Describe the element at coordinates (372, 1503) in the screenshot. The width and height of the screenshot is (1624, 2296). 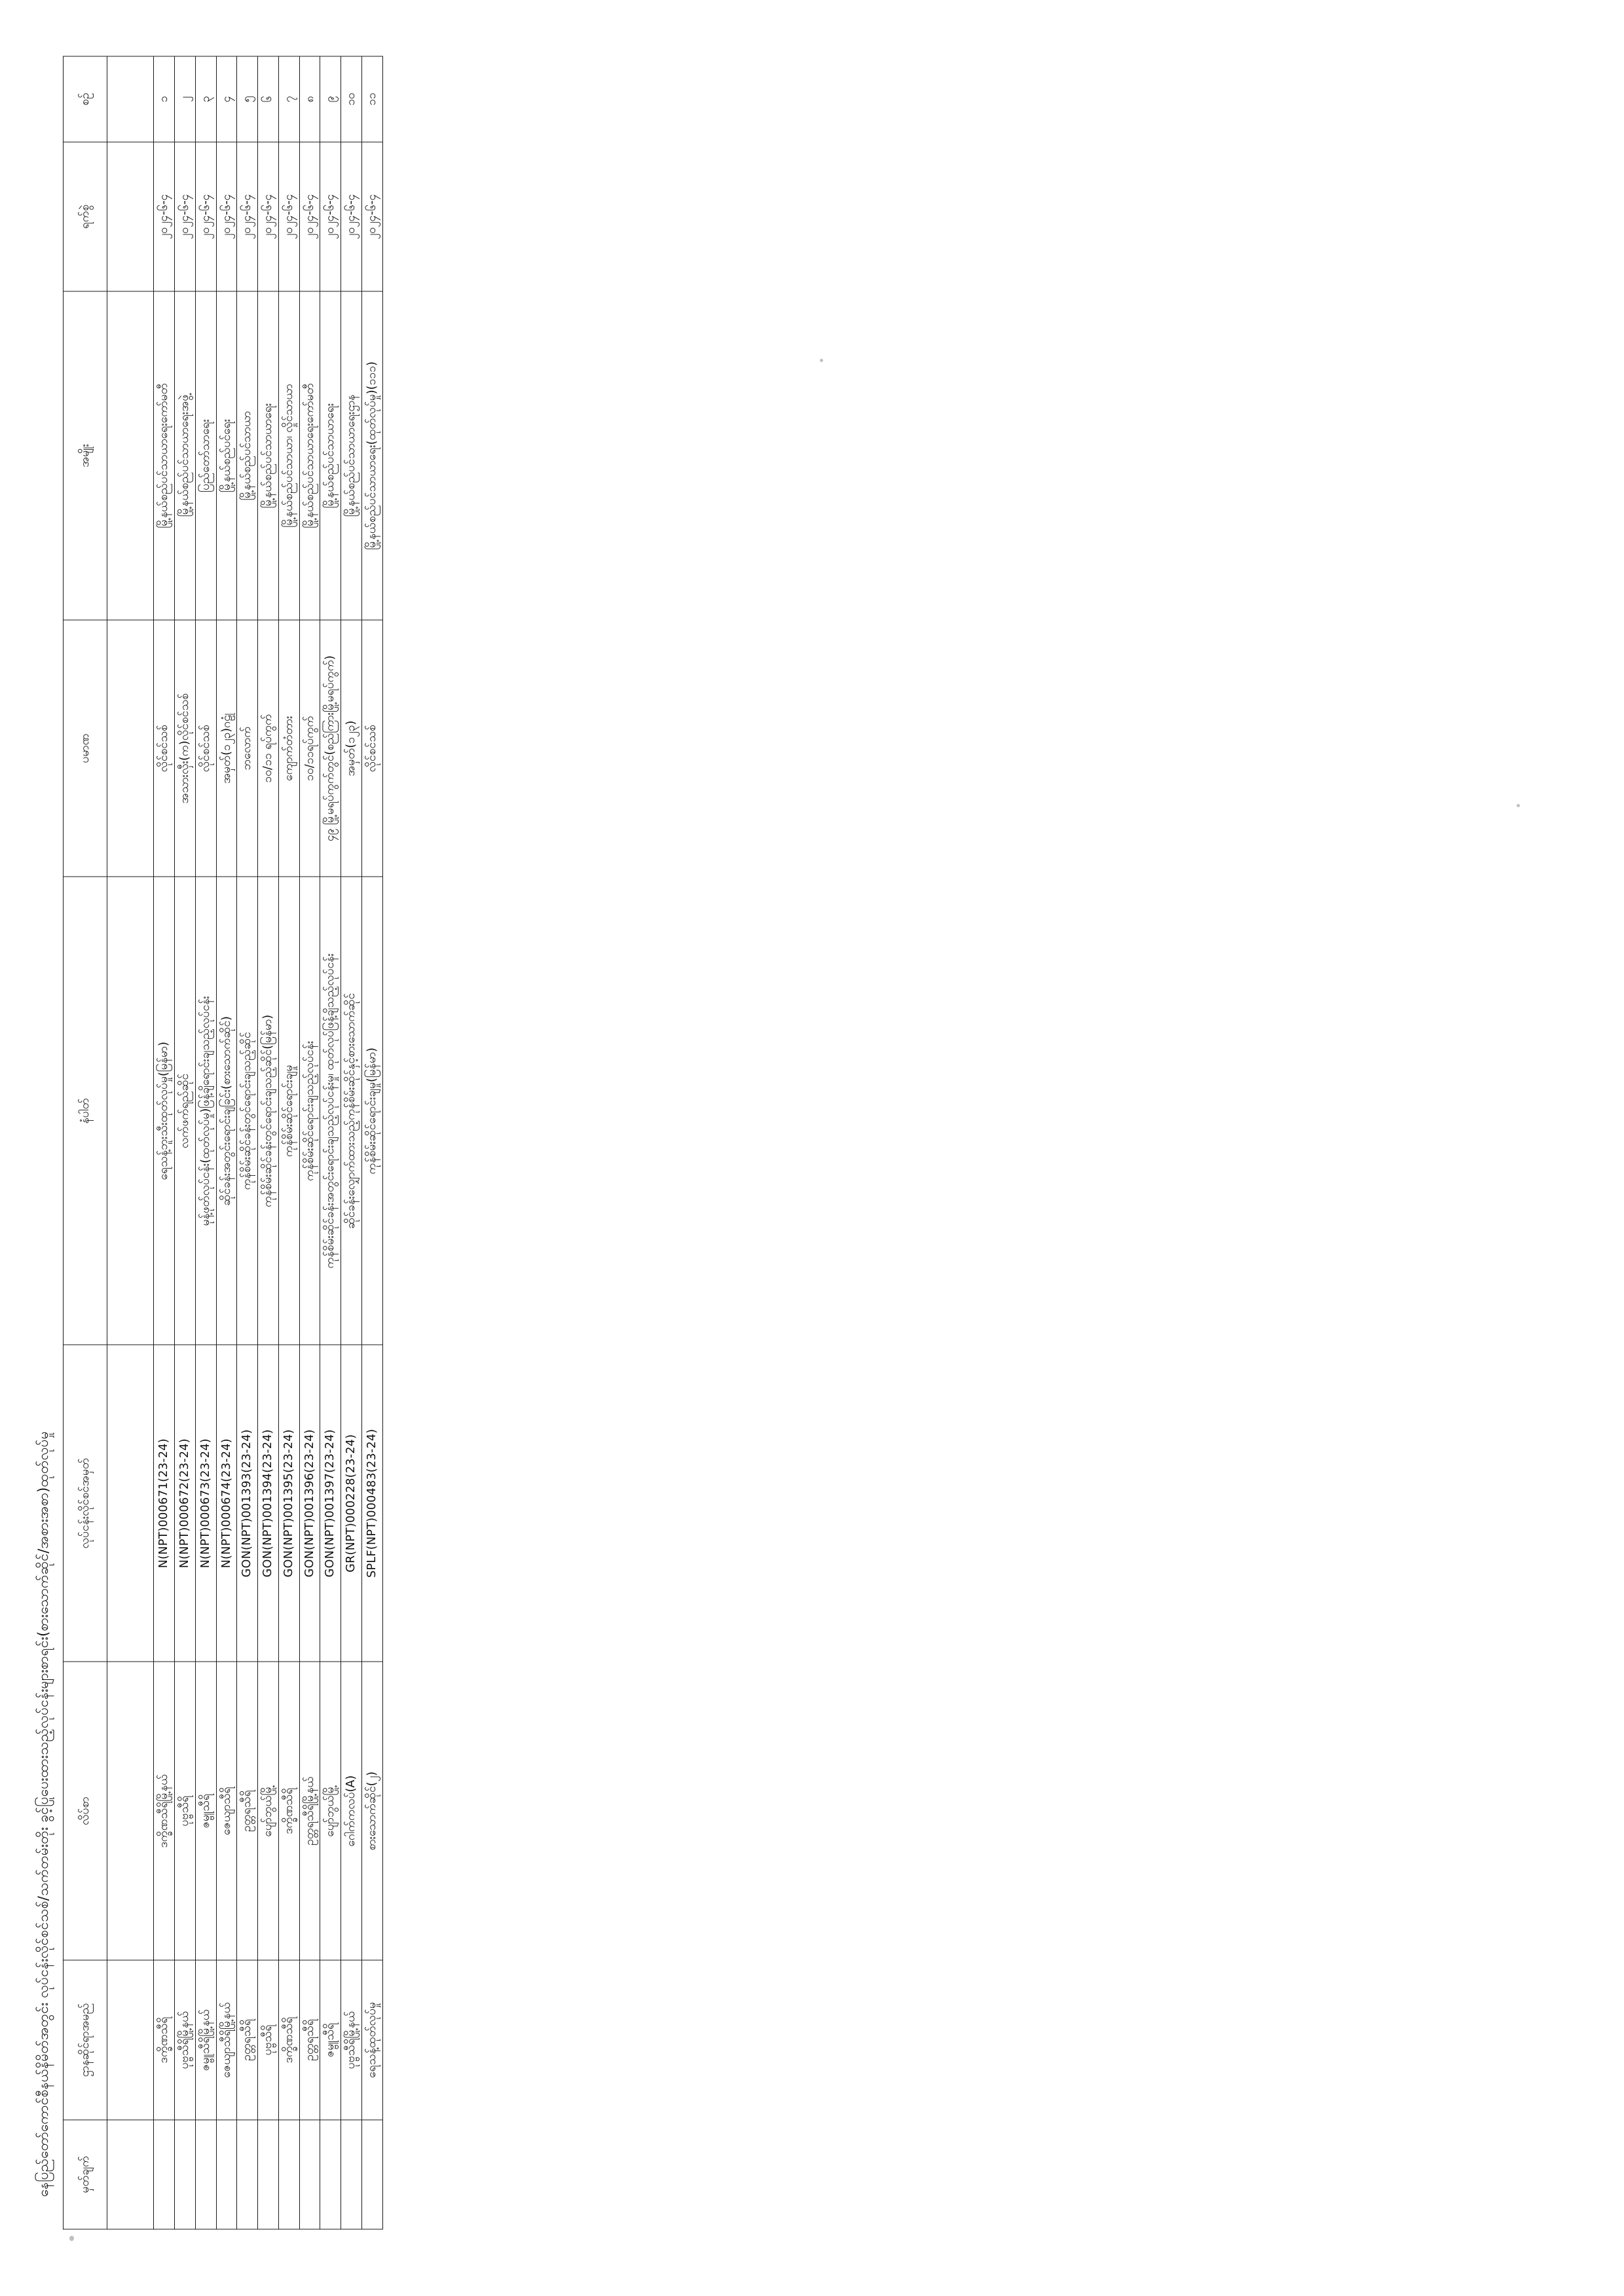
I see `cell-license: SPLF(NPT)000483(23-24)` at that location.